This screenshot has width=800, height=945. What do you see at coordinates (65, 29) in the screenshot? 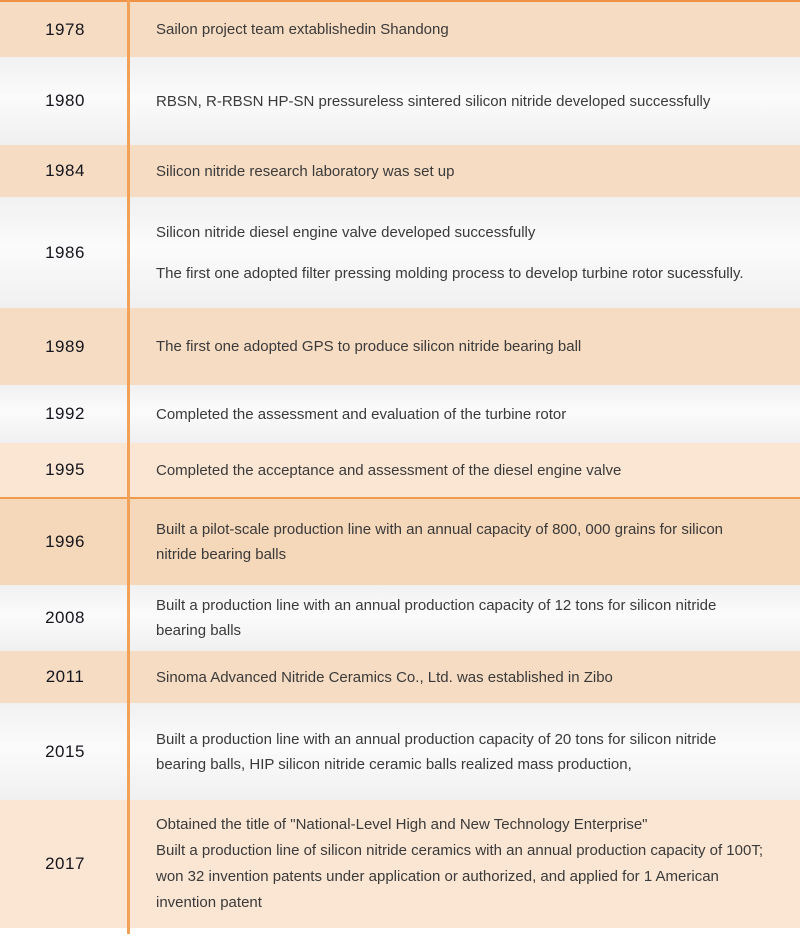
I see `year-label: 1978` at bounding box center [65, 29].